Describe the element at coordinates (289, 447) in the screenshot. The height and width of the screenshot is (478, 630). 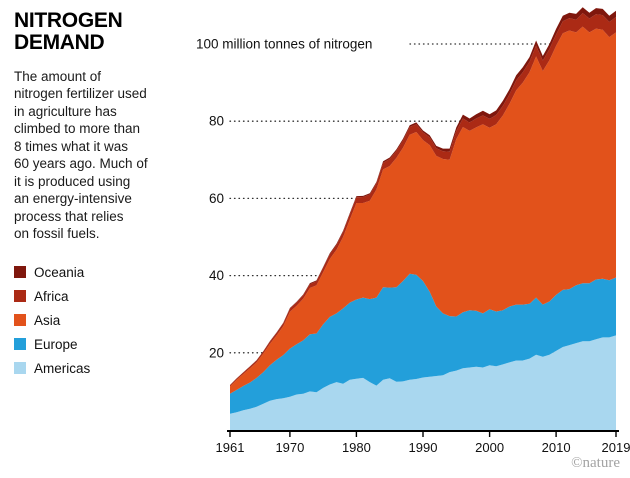
I see `x-tick-label-1970: 1970` at that location.